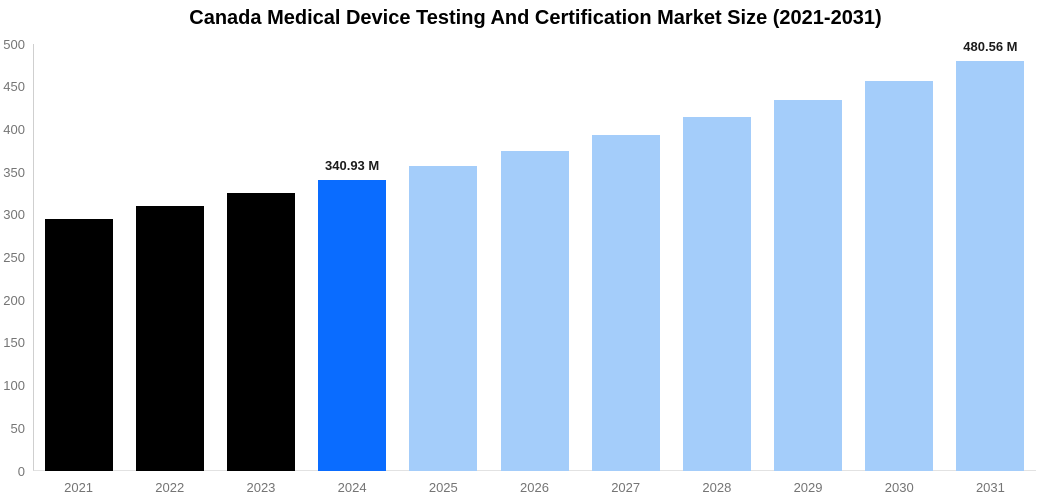 Image resolution: width=1039 pixels, height=500 pixels. Describe the element at coordinates (14, 129) in the screenshot. I see `y-axis-tick-label: 400` at that location.